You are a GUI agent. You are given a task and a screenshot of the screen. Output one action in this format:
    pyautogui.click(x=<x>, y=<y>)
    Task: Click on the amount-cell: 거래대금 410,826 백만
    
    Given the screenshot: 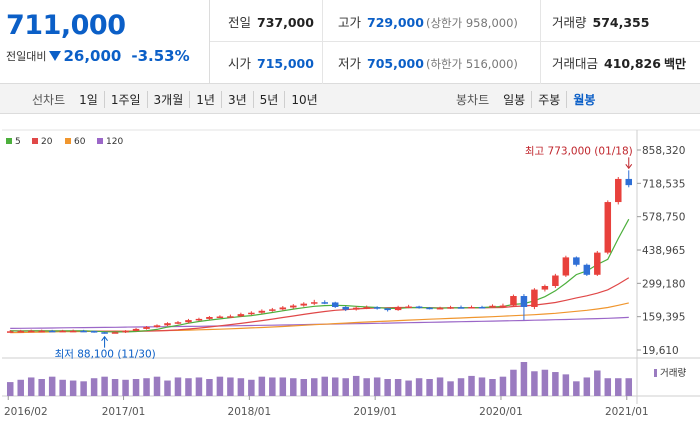 What is the action you would take?
    pyautogui.click(x=619, y=62)
    